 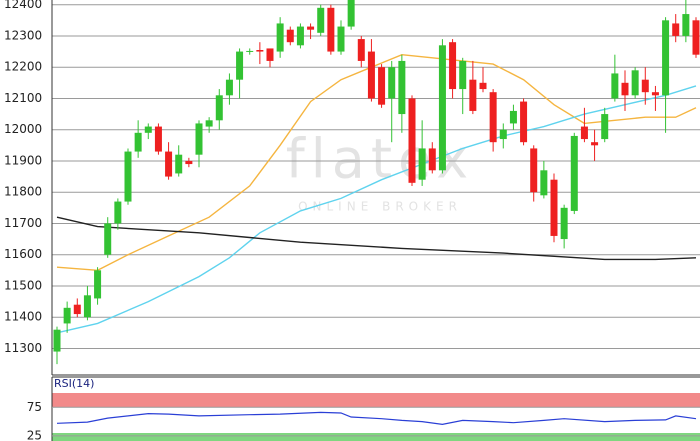 What do you see at coordinates (376, 238) in the screenshot?
I see `moving-average` at bounding box center [376, 238].